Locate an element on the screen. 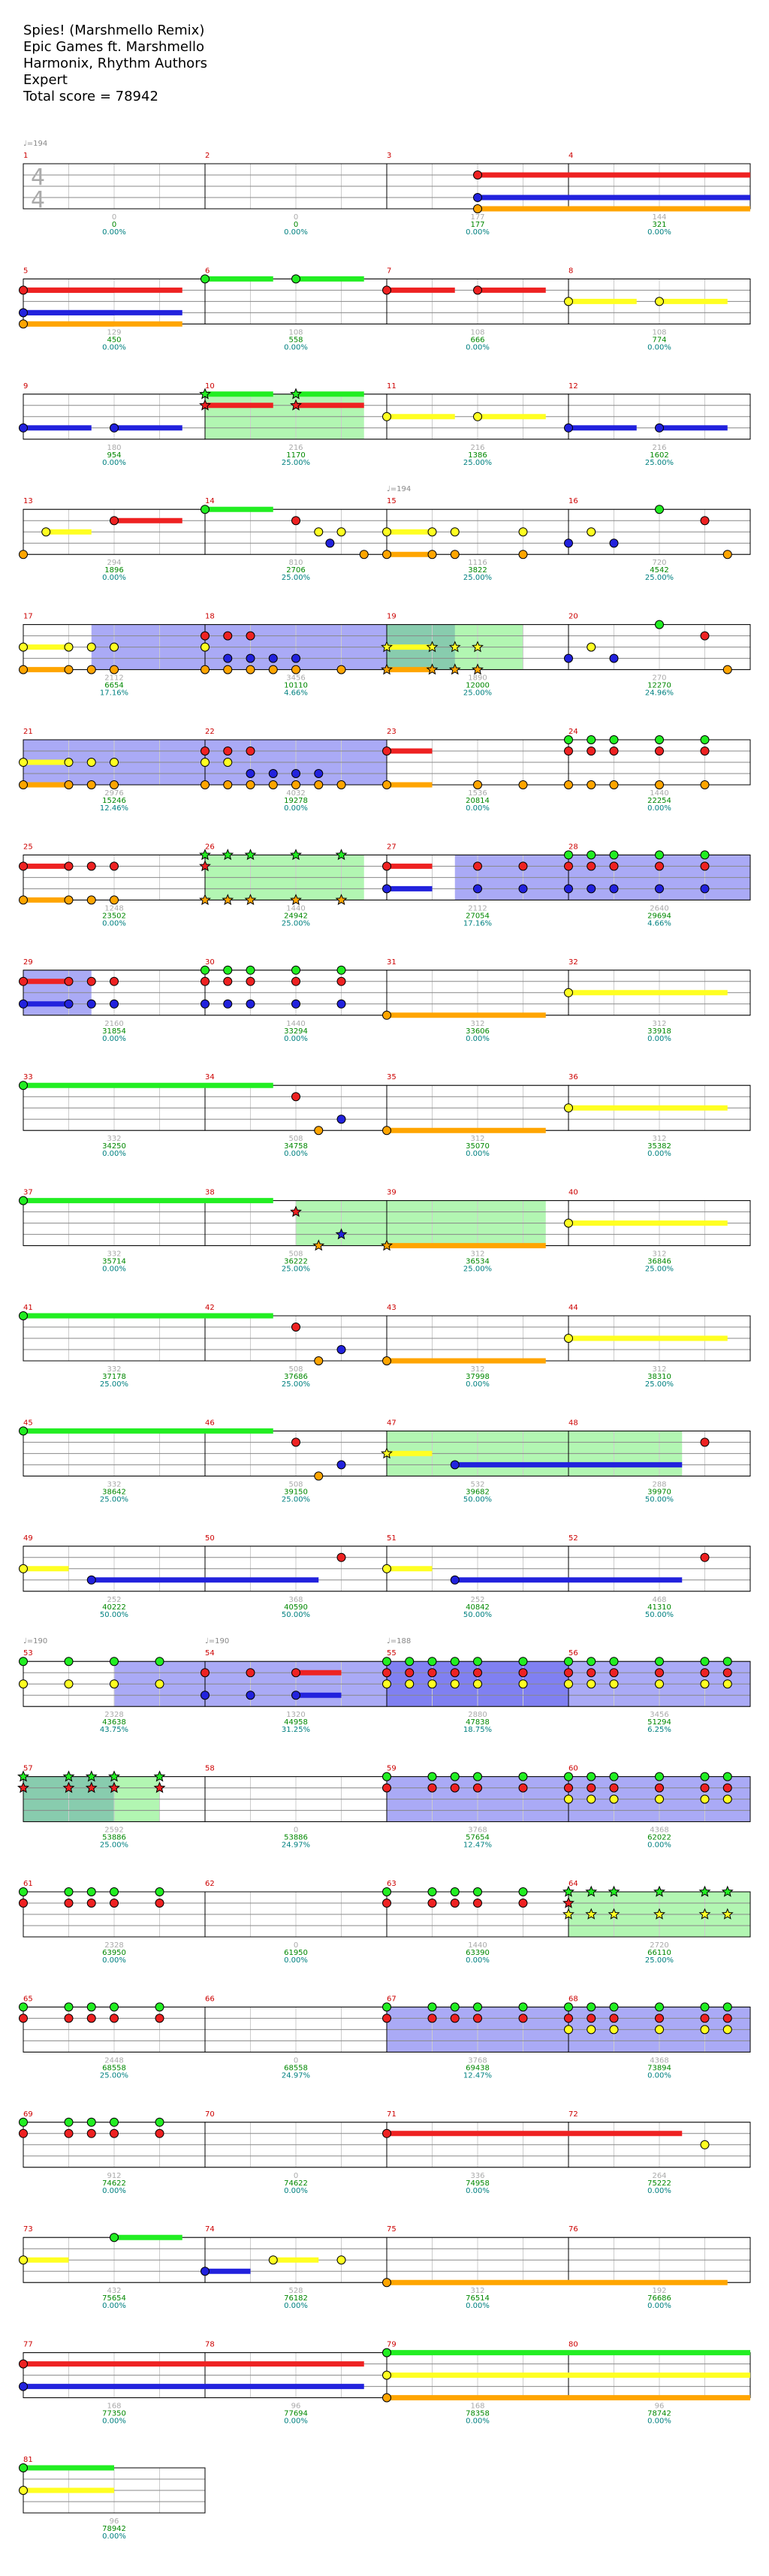 The height and width of the screenshot is (2576, 769). star-note-red is located at coordinates (205, 866).